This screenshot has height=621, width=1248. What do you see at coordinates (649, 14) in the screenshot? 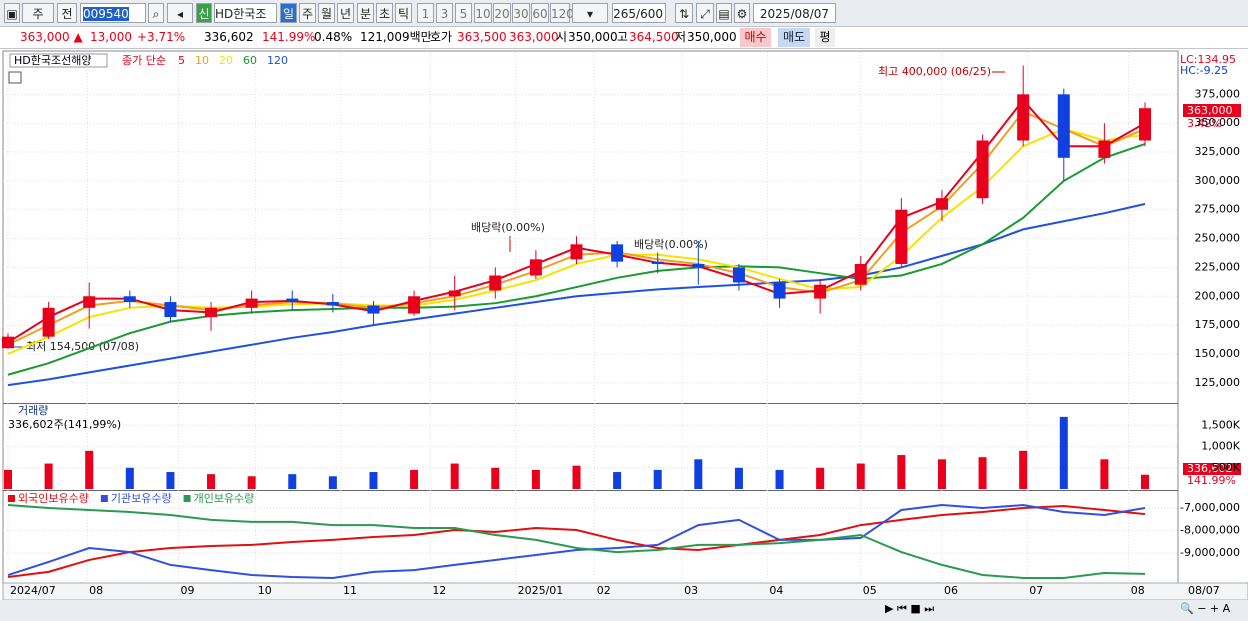
I see `count-max: /600` at bounding box center [649, 14].